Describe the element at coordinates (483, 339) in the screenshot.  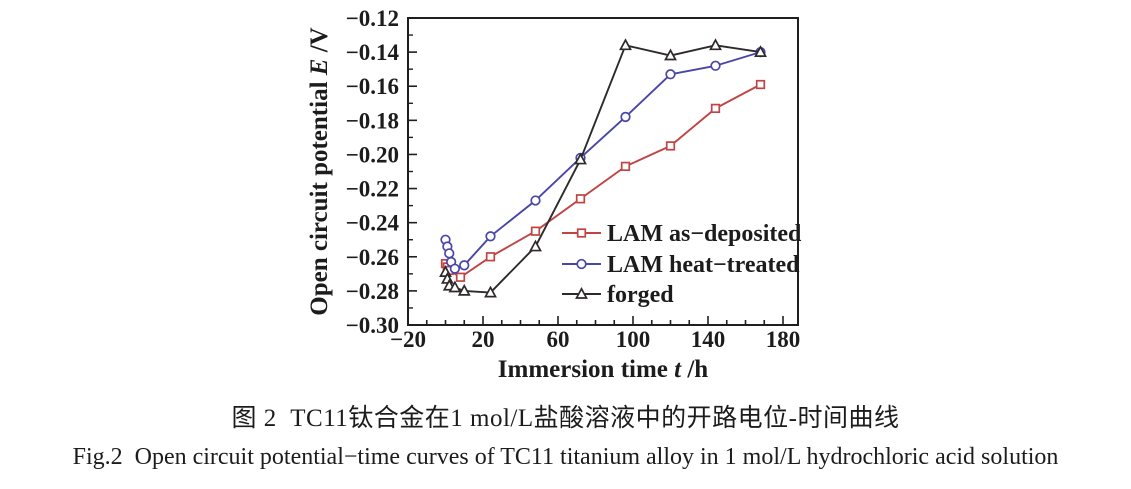
I see `x-tick-label: 20` at that location.